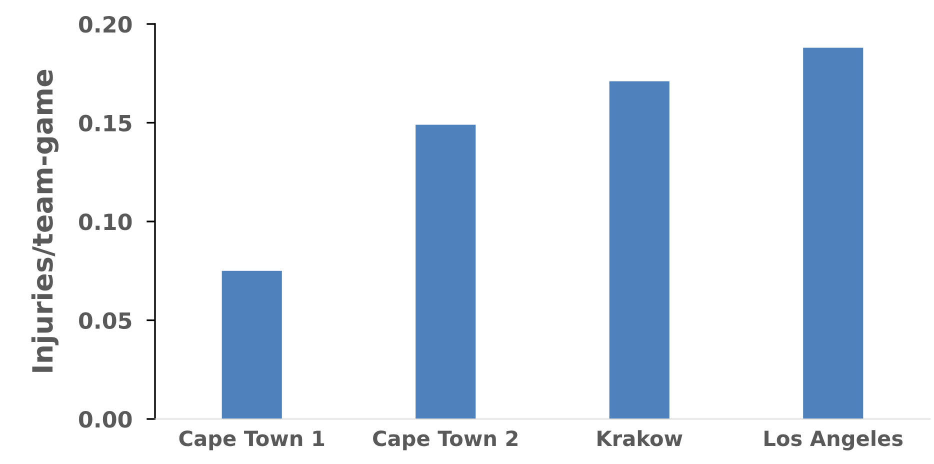  I want to click on x-tick-label: Cape Town 1, so click(251, 440).